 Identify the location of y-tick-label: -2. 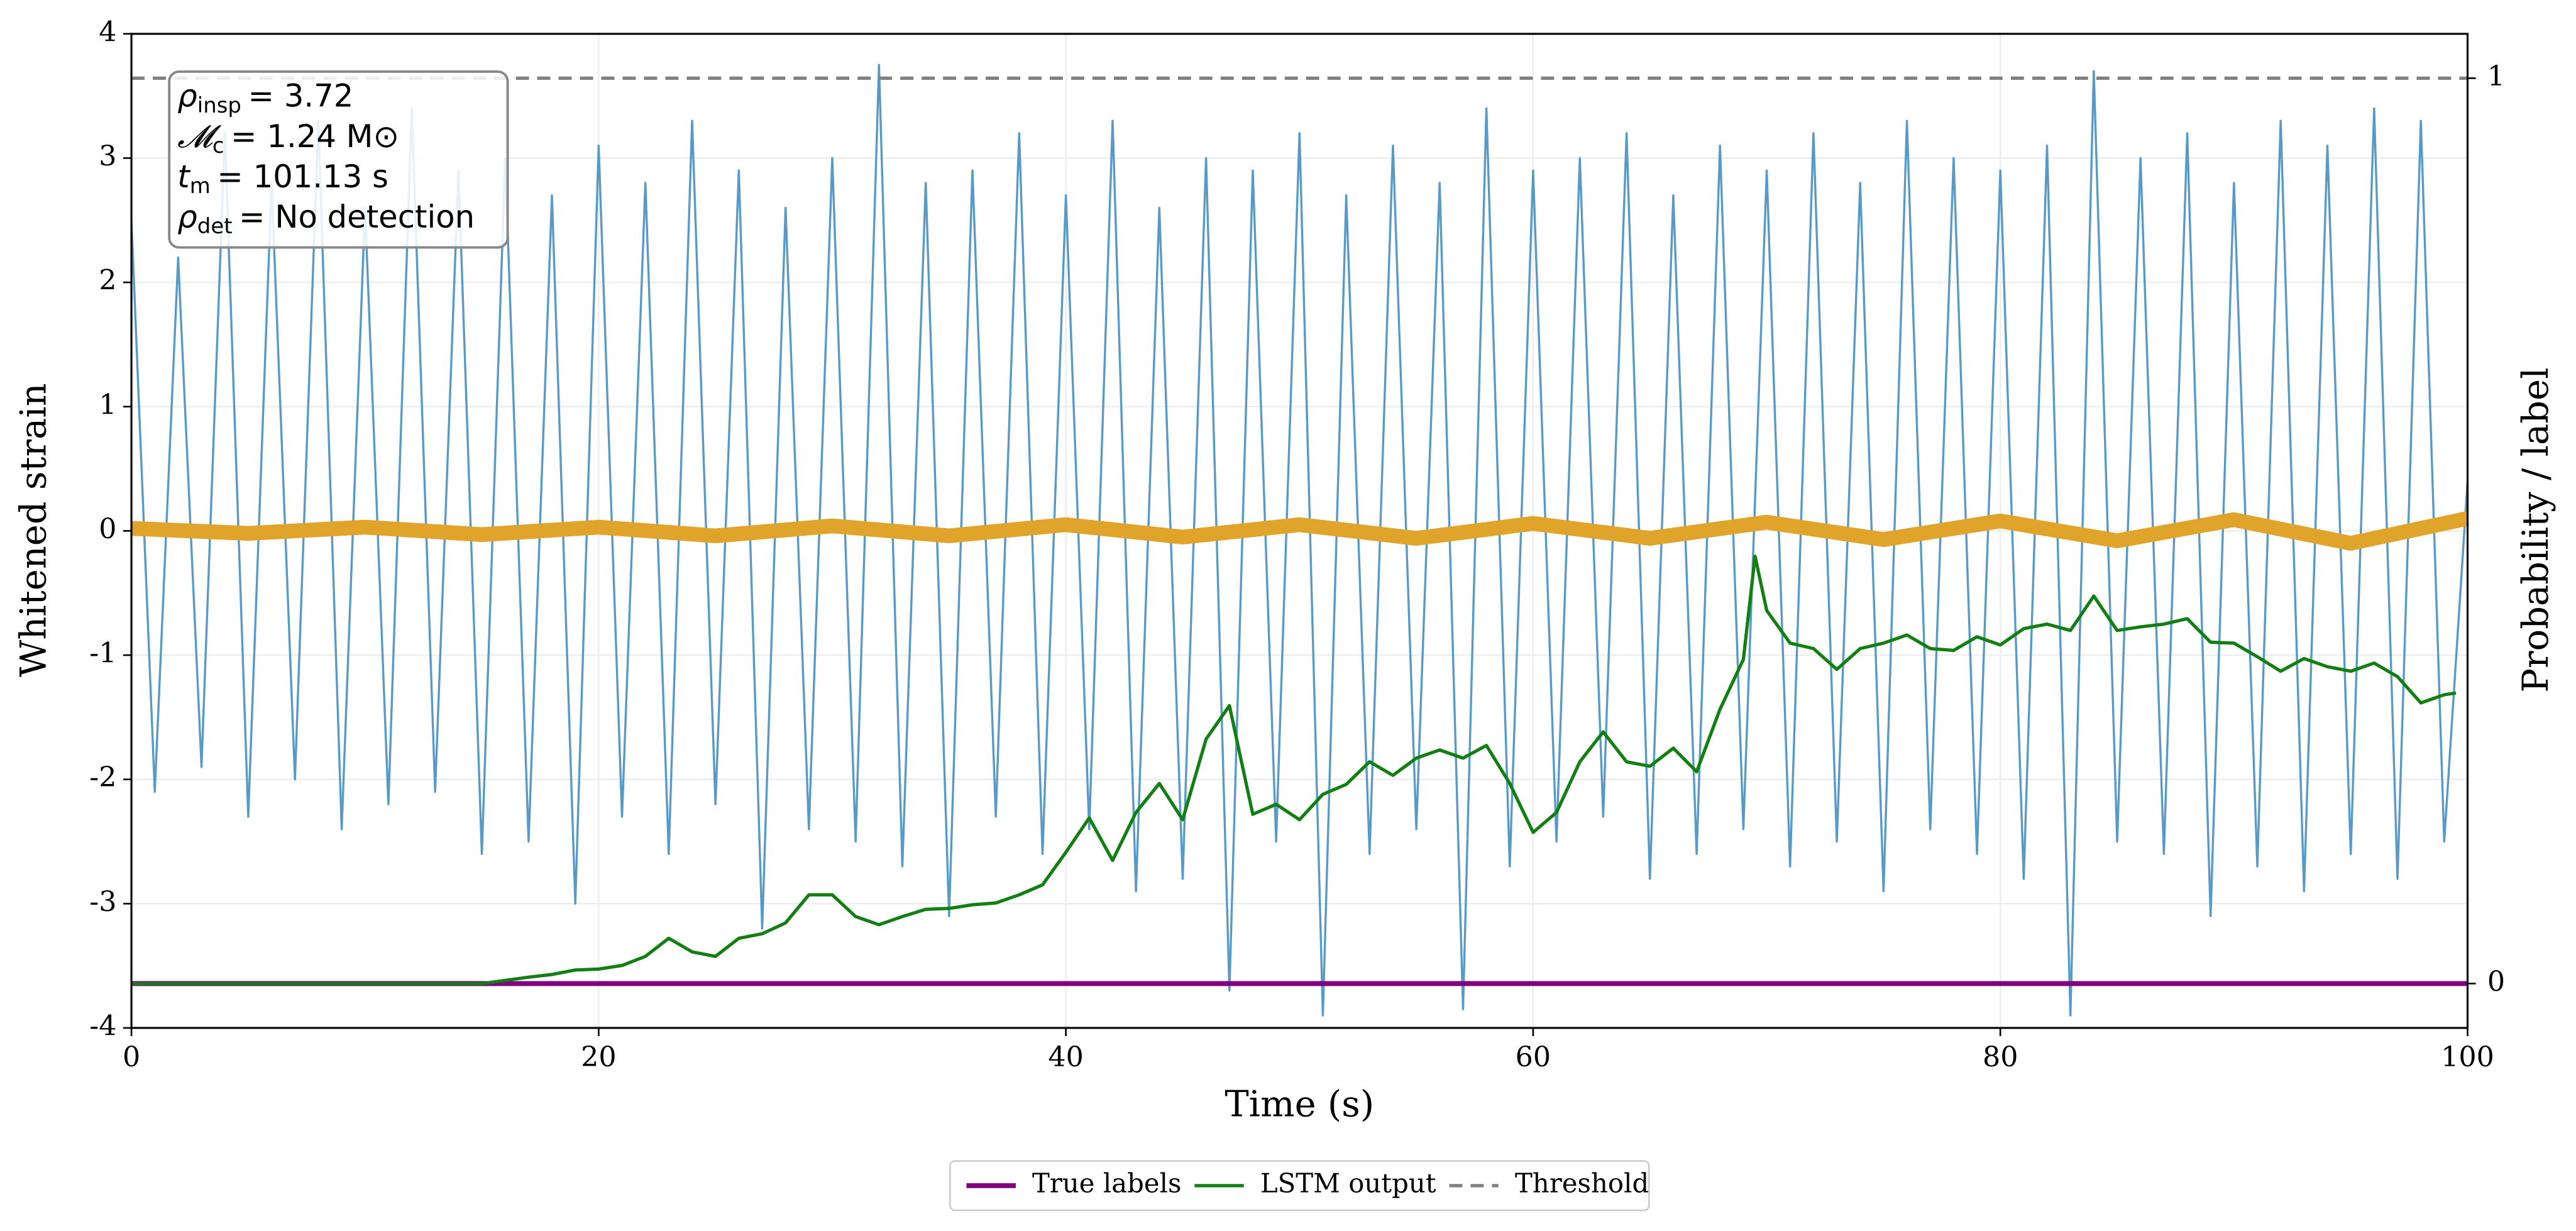
(103, 777).